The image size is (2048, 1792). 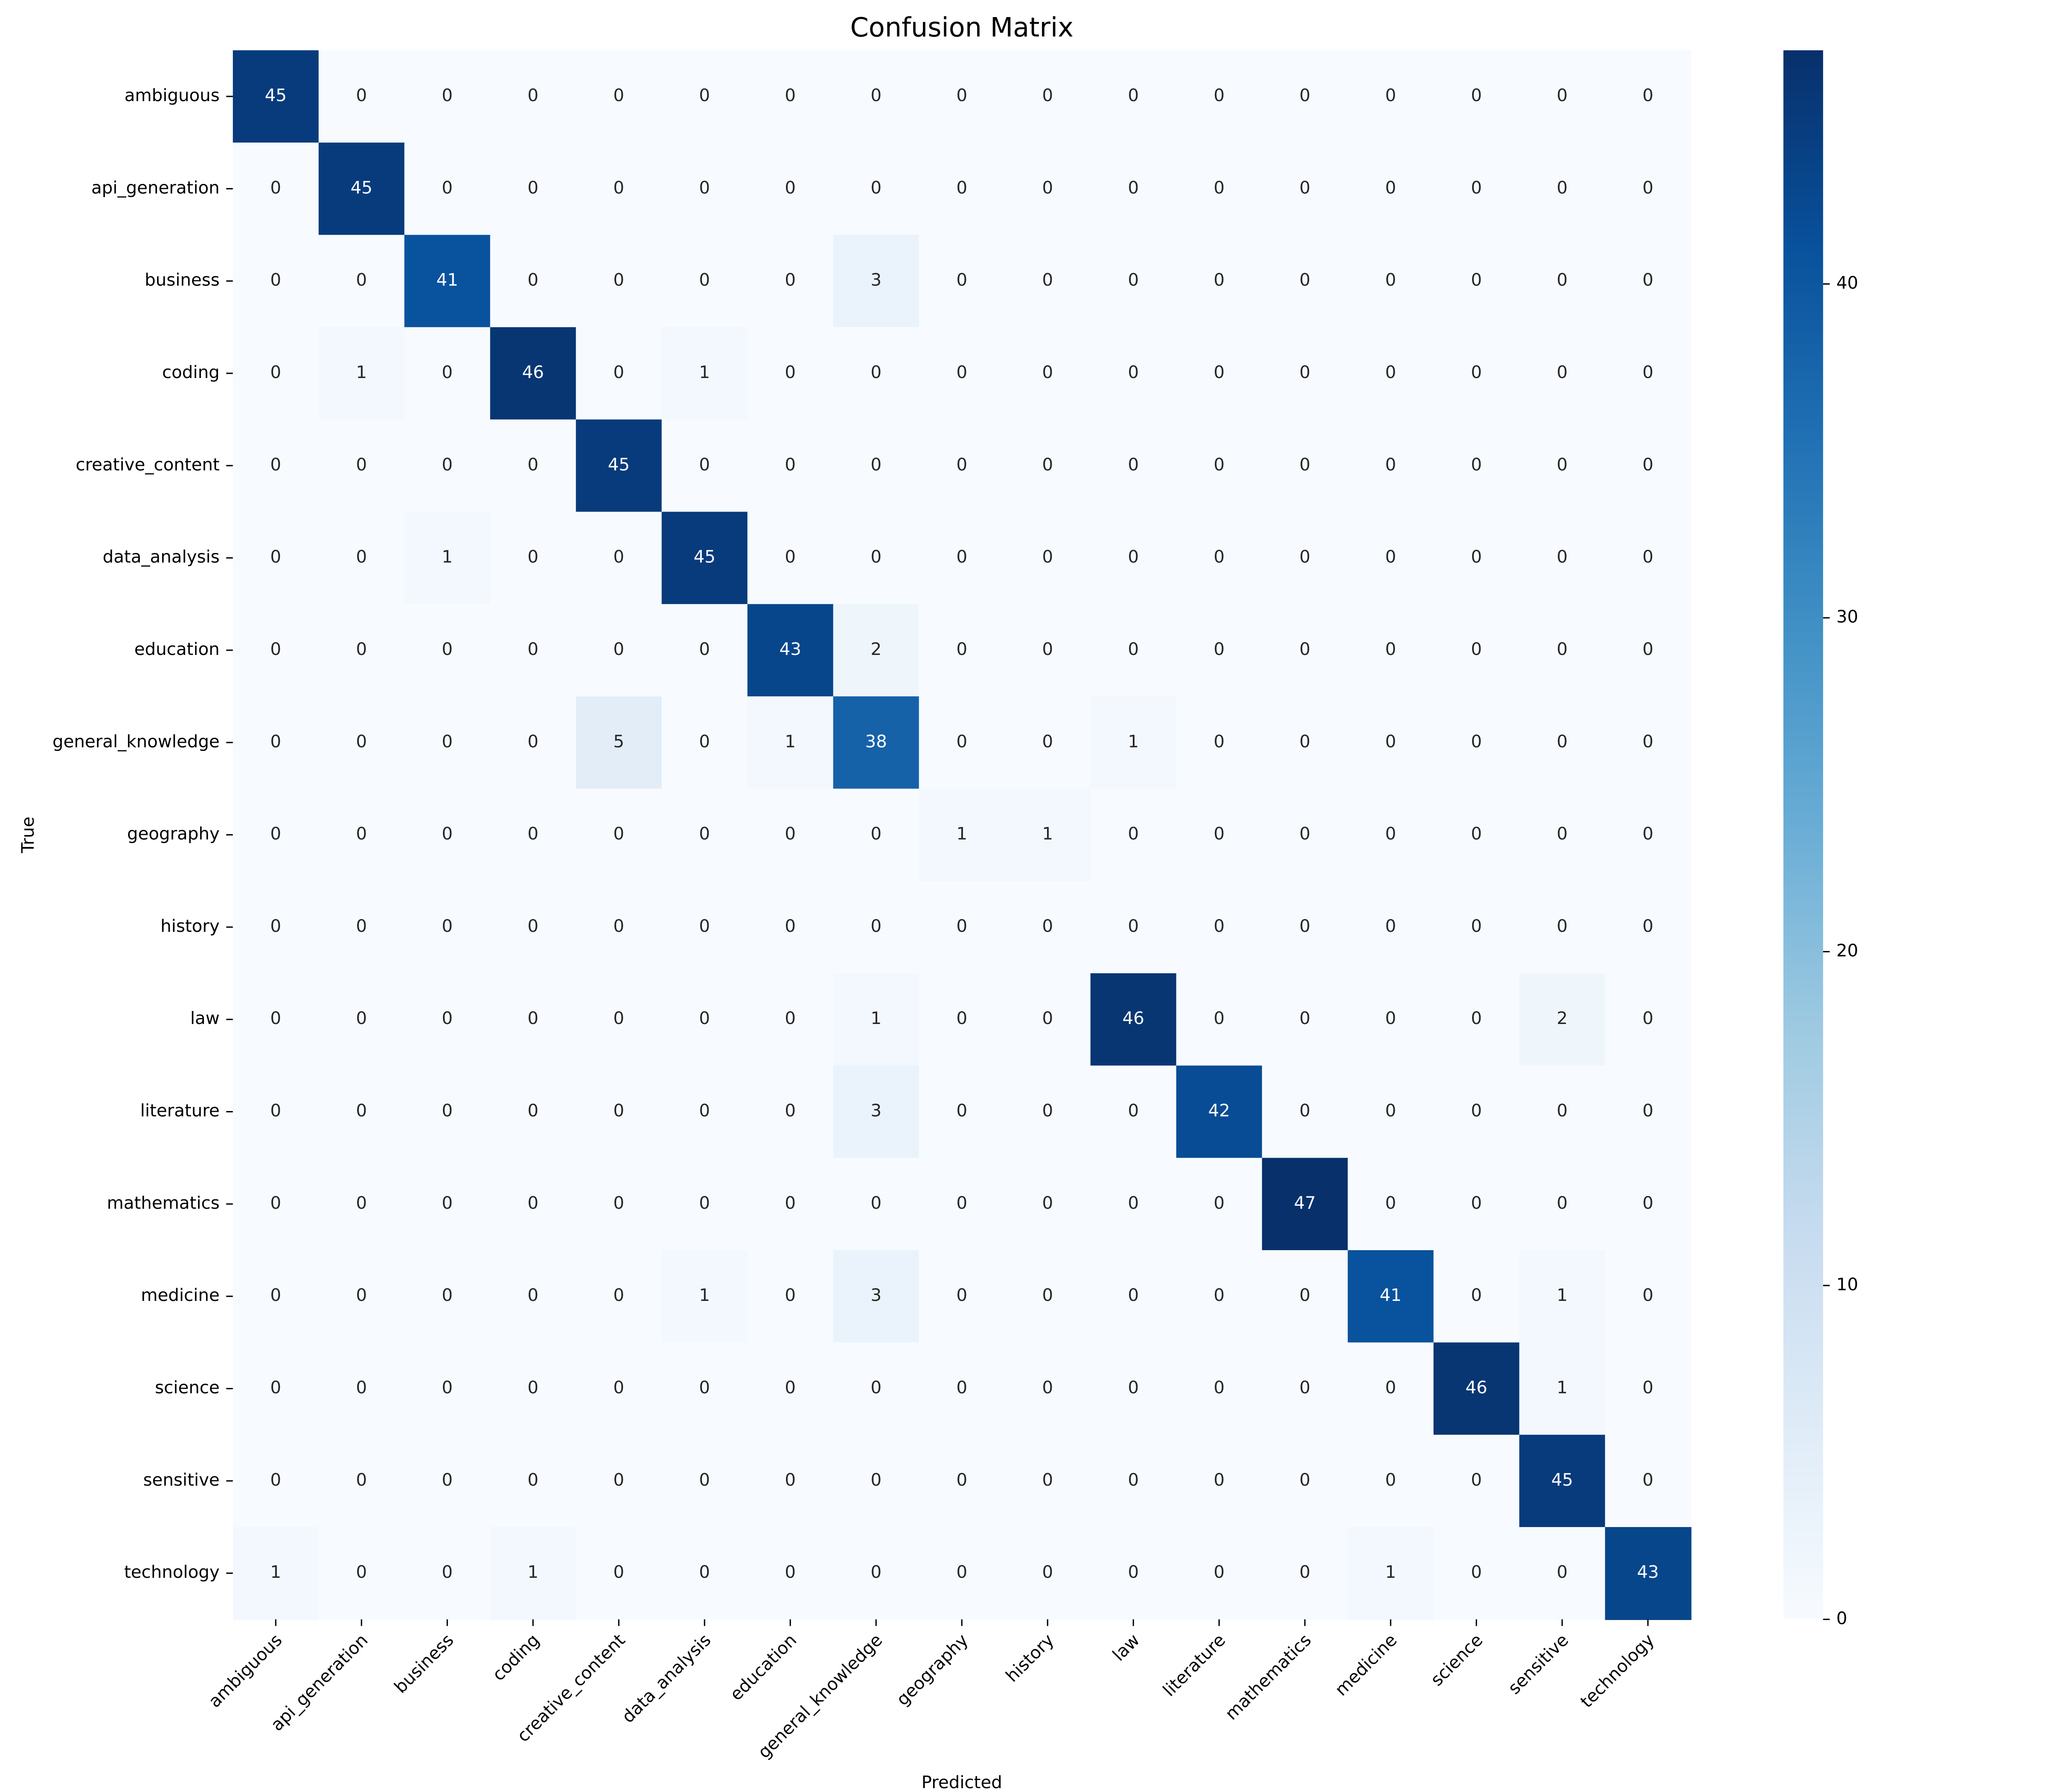 I want to click on colorbar-tick-label: 40, so click(x=1847, y=283).